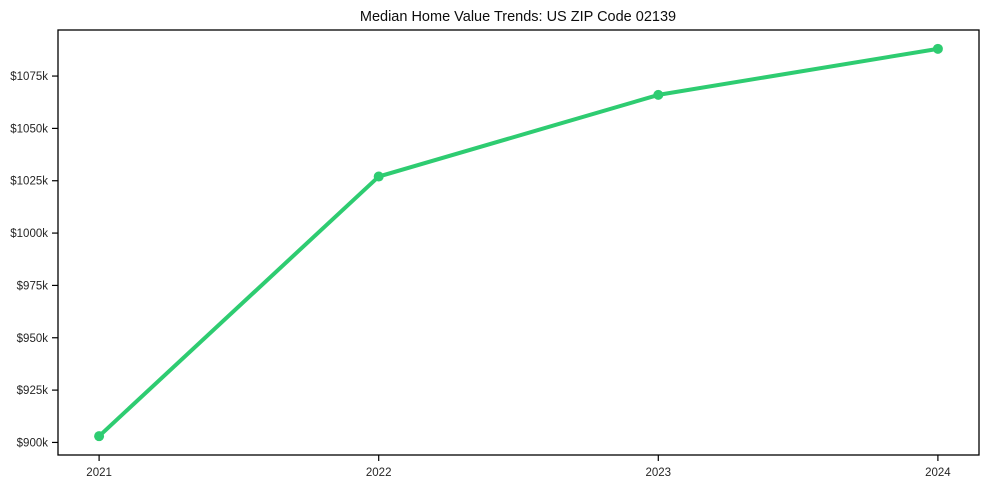  What do you see at coordinates (29, 129) in the screenshot?
I see `y-tick-label: $1050k` at bounding box center [29, 129].